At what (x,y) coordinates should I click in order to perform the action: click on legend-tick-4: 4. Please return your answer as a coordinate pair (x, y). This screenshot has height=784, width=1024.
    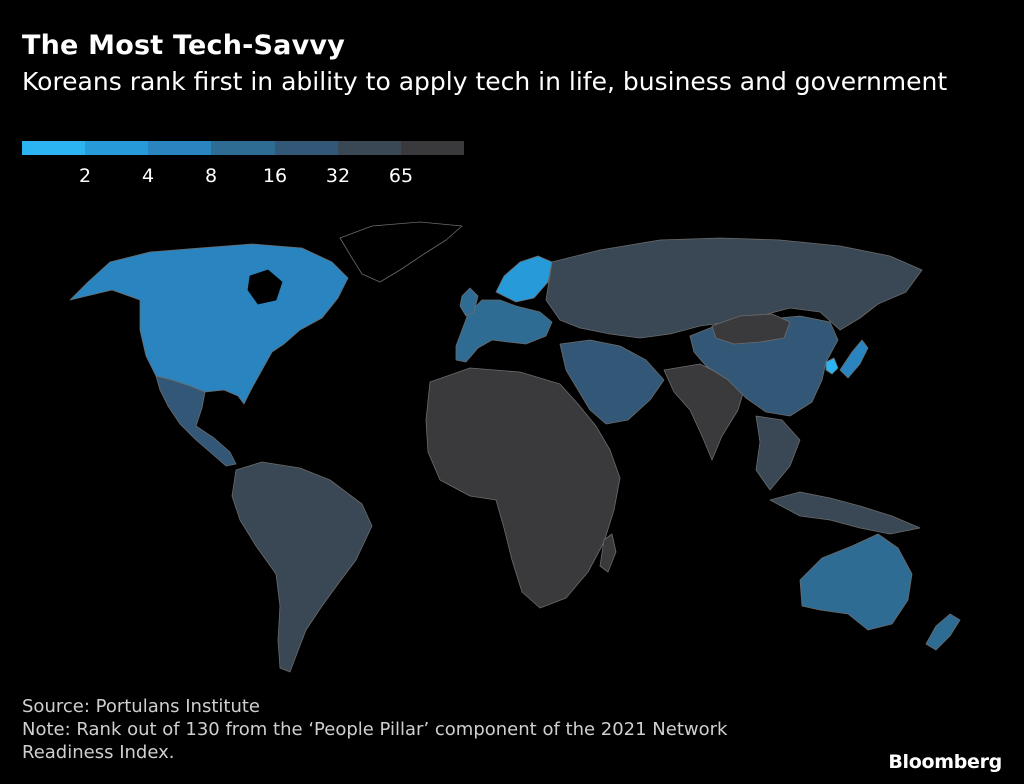
    Looking at the image, I should click on (148, 176).